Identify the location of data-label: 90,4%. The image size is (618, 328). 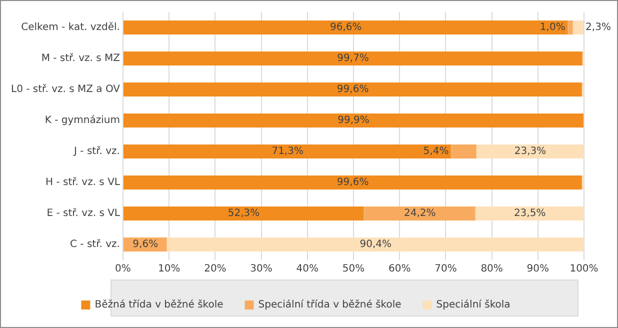
(376, 244).